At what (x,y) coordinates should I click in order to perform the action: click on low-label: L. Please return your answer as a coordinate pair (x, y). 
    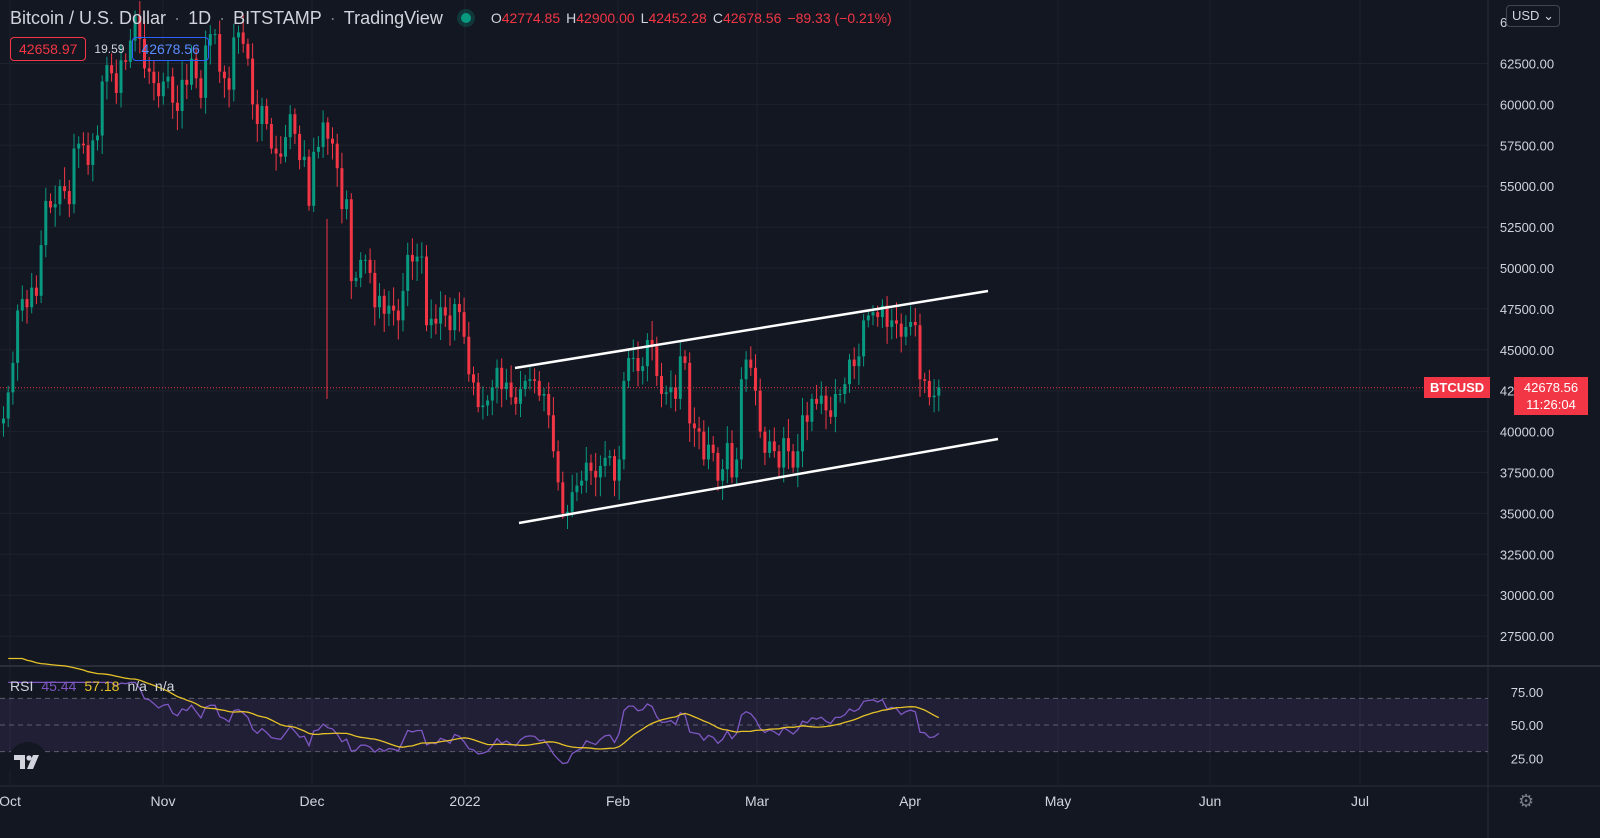
    Looking at the image, I should click on (644, 18).